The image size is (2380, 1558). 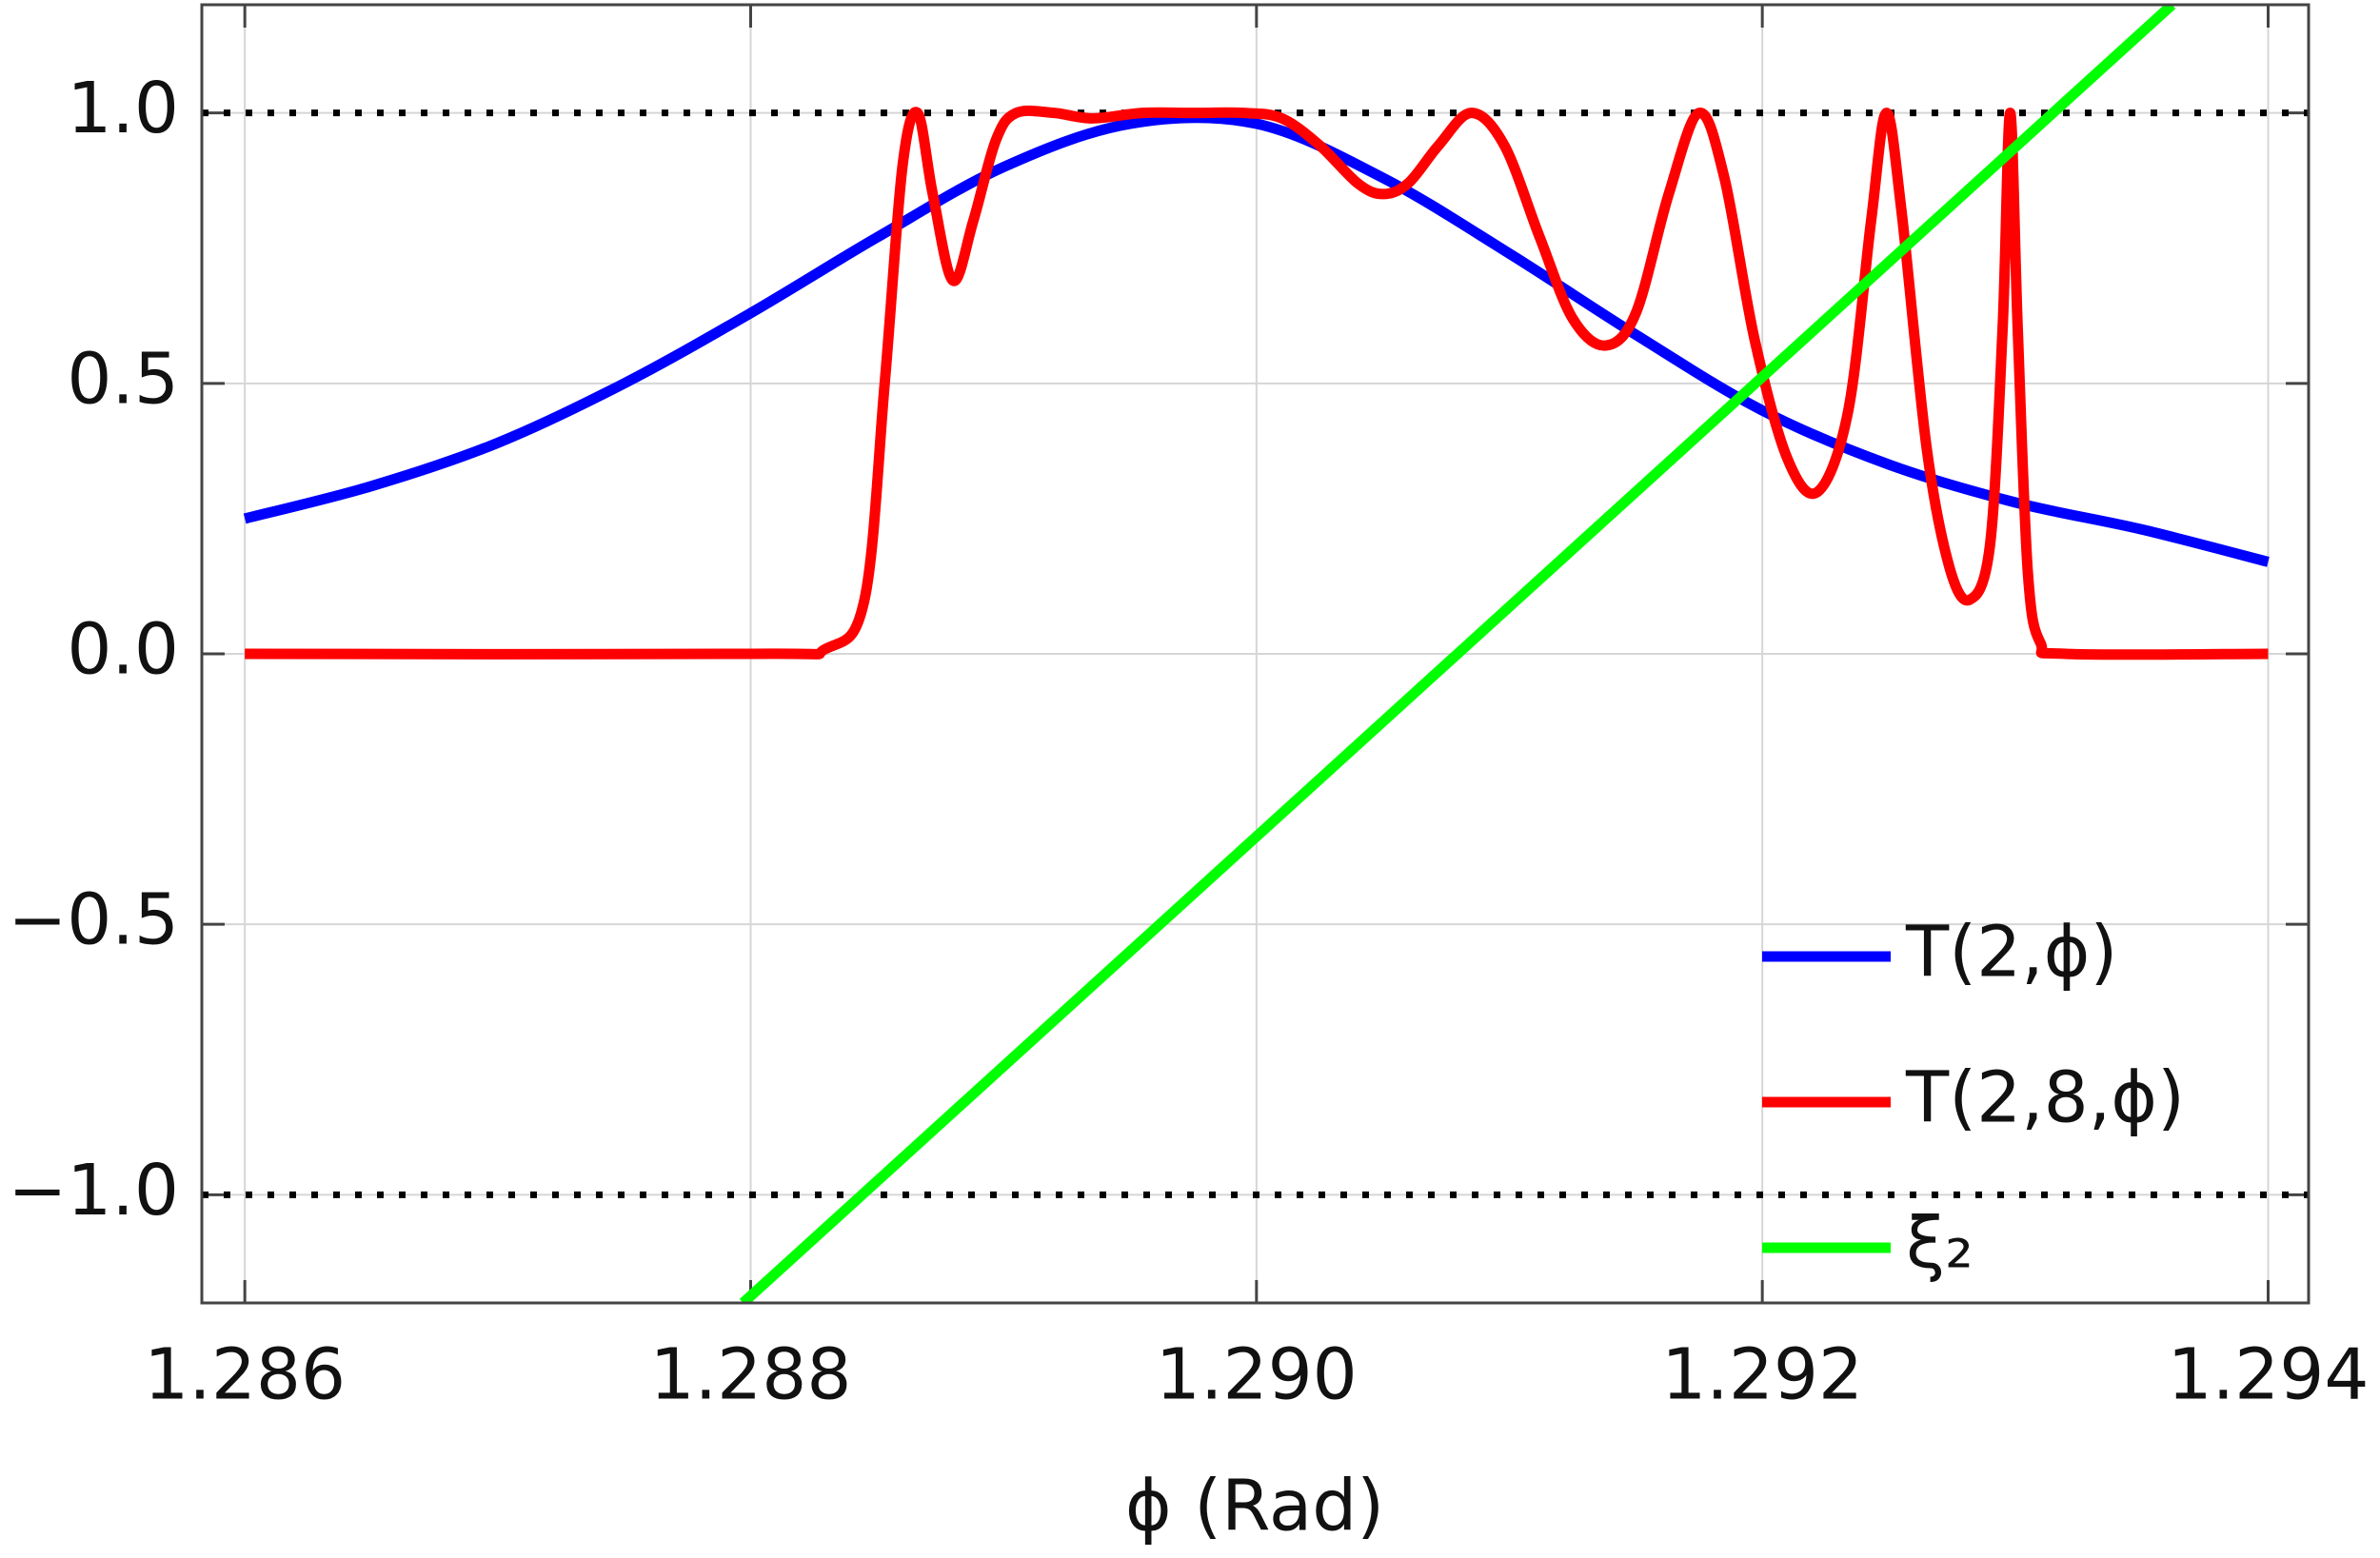 I want to click on legend-label: ξ₂, so click(x=1939, y=1244).